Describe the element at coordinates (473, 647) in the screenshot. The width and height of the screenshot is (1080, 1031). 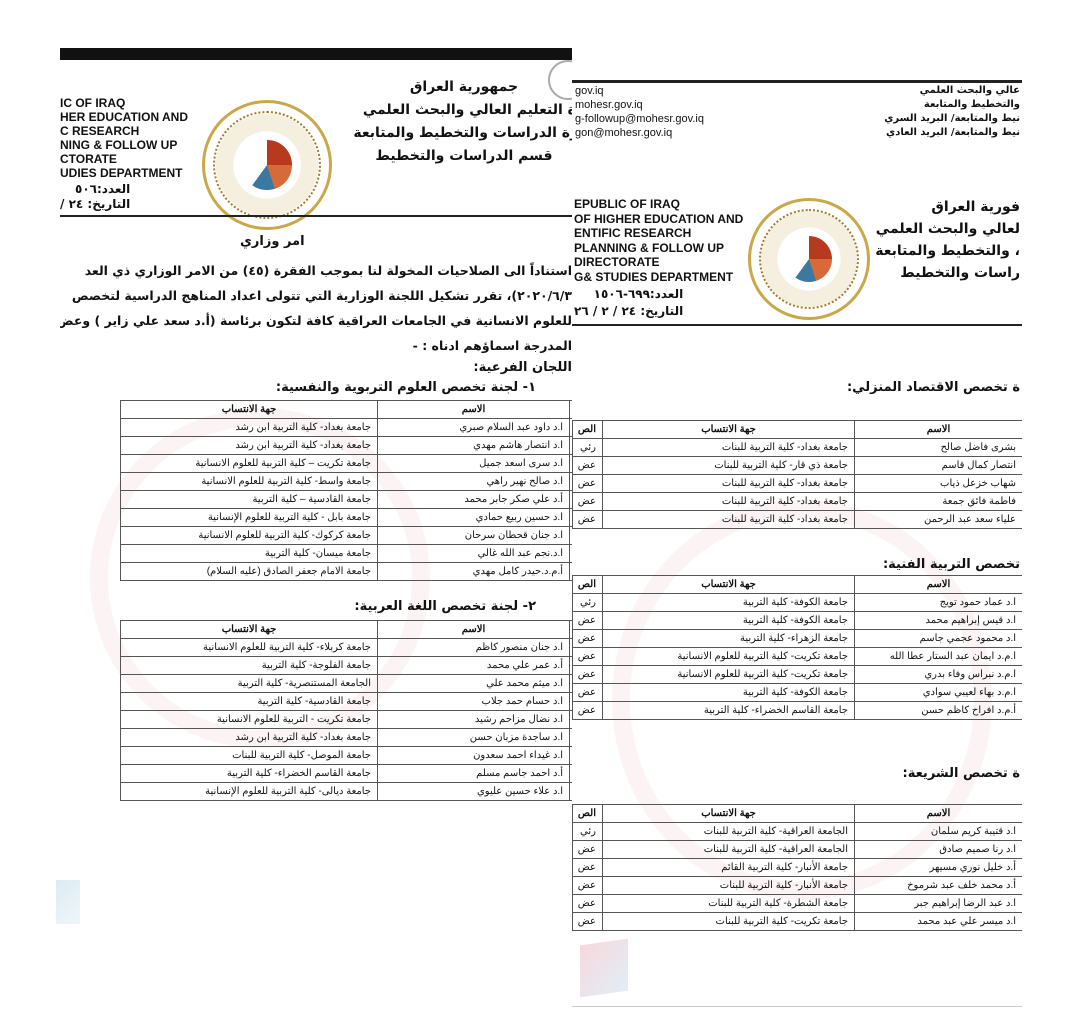
I see `table-cell: ا.د جنان منصور كاظم` at that location.